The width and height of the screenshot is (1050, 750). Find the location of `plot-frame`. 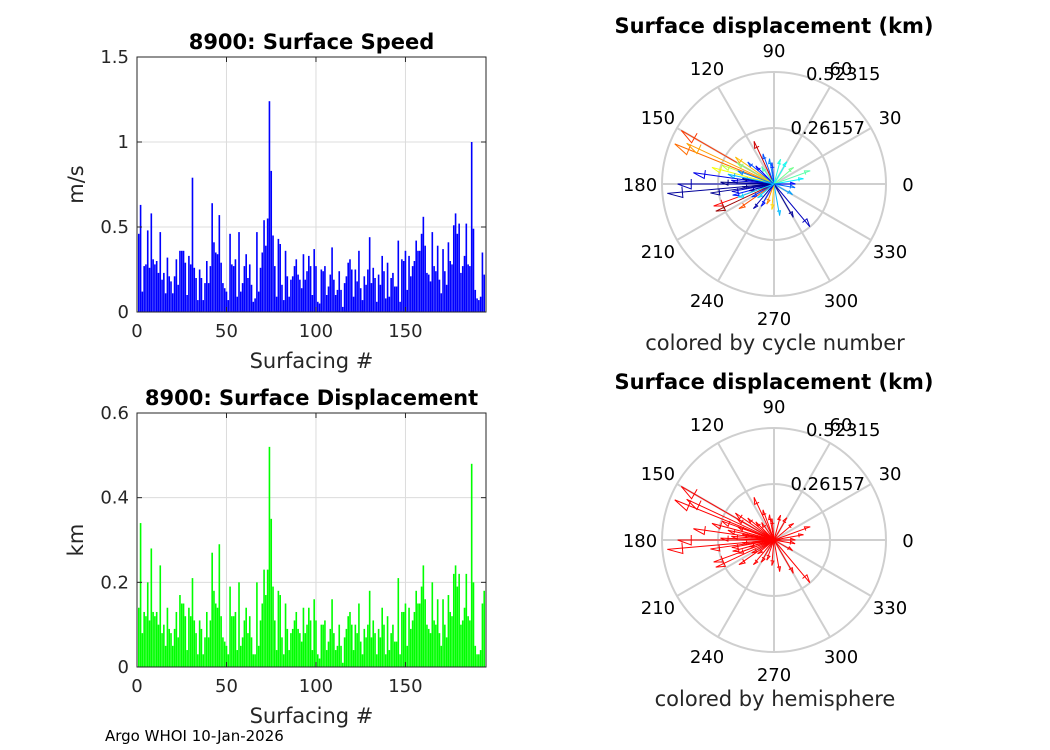

plot-frame is located at coordinates (311, 184).